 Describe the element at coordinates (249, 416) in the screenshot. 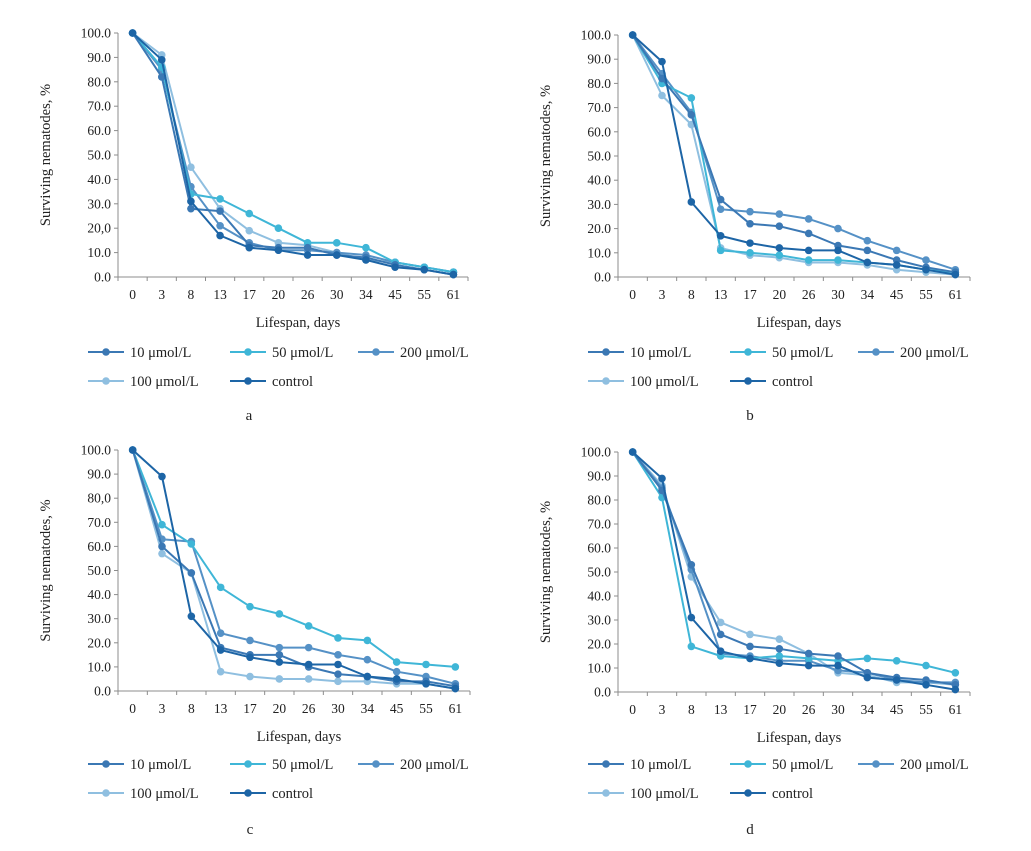

I see `panel-label: a` at that location.